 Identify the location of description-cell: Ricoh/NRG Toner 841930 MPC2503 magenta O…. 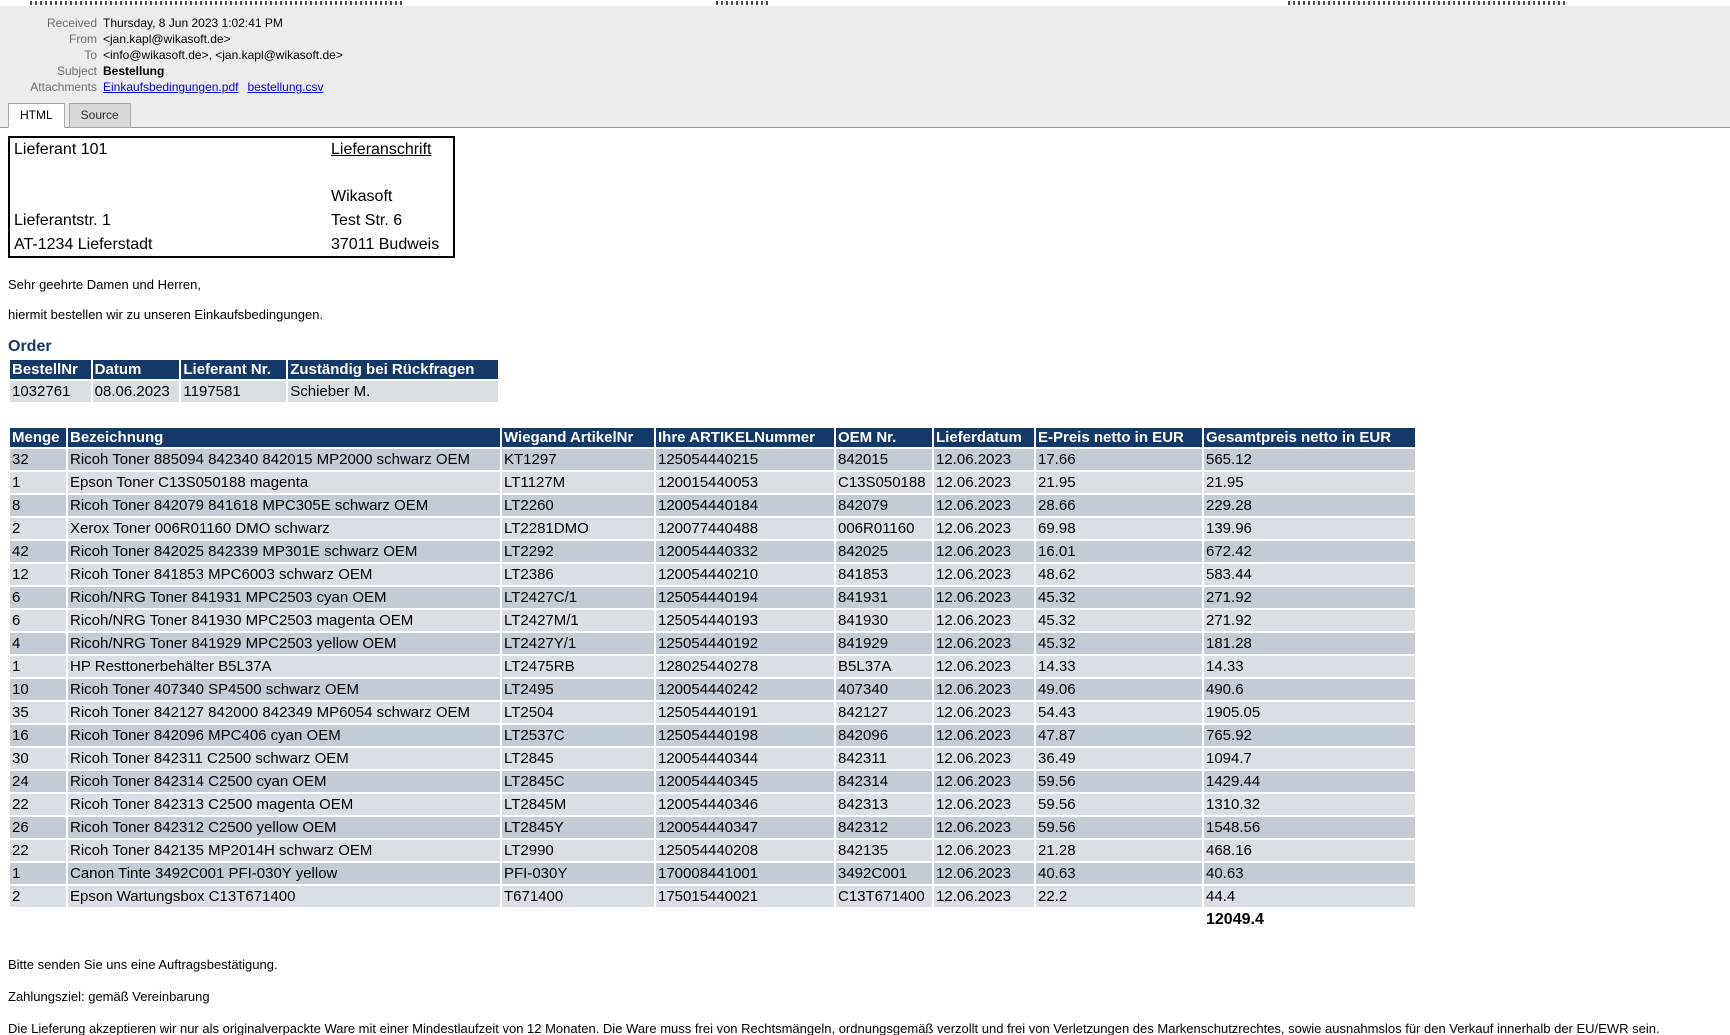
(284, 620).